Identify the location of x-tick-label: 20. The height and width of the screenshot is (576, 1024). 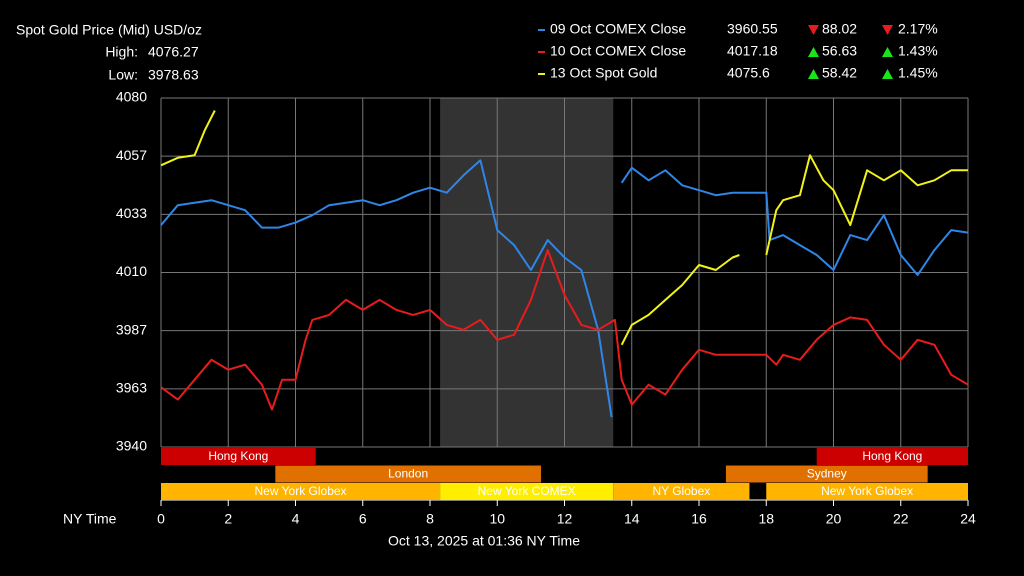
(834, 519).